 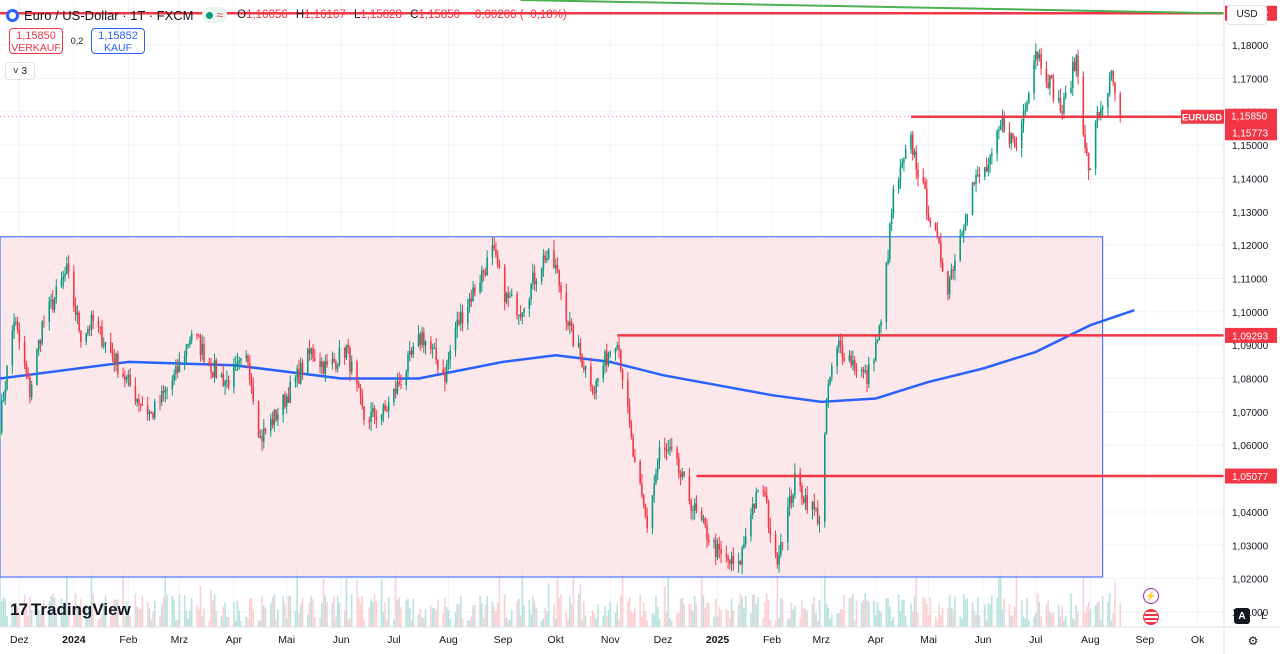 I want to click on time-tick-label: Feb, so click(x=772, y=640).